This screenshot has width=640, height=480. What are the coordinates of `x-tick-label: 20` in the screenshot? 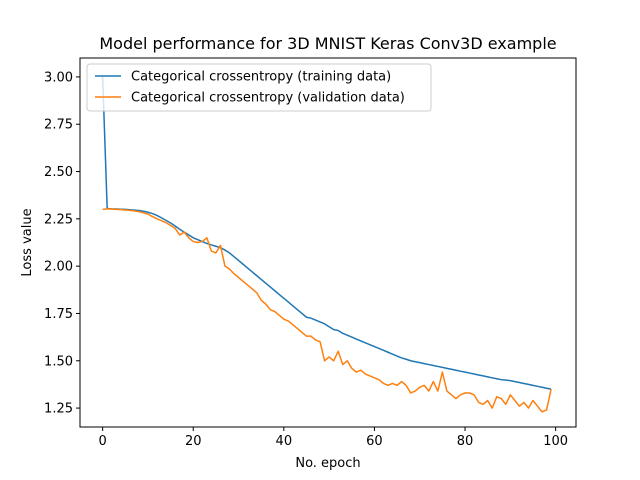 It's located at (193, 441).